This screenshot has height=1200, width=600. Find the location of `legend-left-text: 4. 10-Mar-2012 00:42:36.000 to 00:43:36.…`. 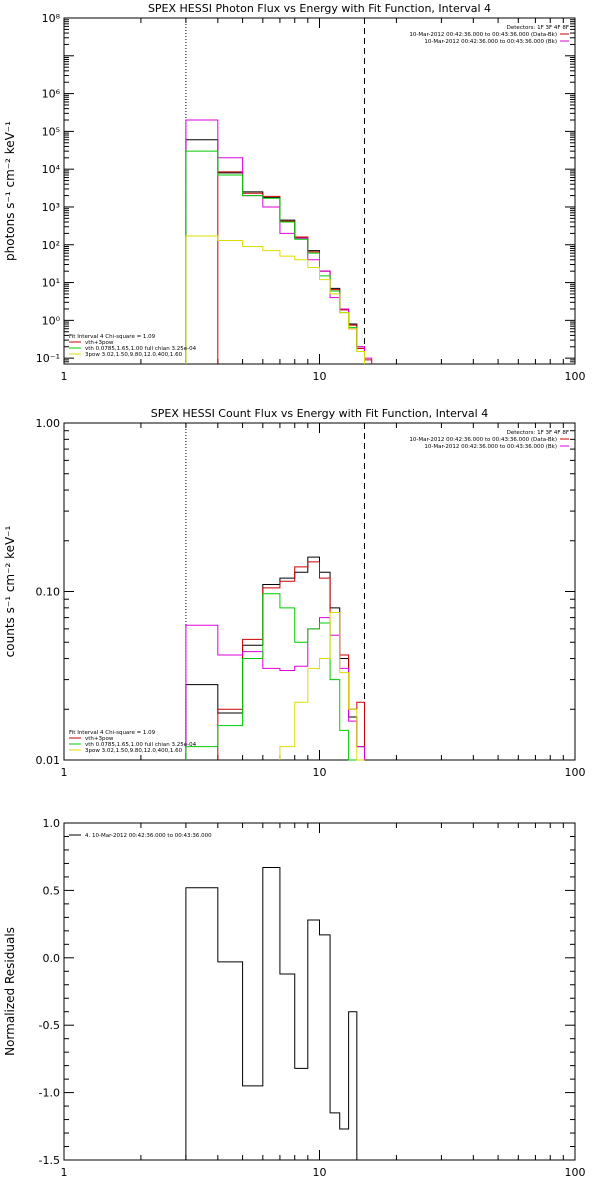

legend-left-text: 4. 10-Mar-2012 00:42:36.000 to 00:43:36.… is located at coordinates (148, 836).